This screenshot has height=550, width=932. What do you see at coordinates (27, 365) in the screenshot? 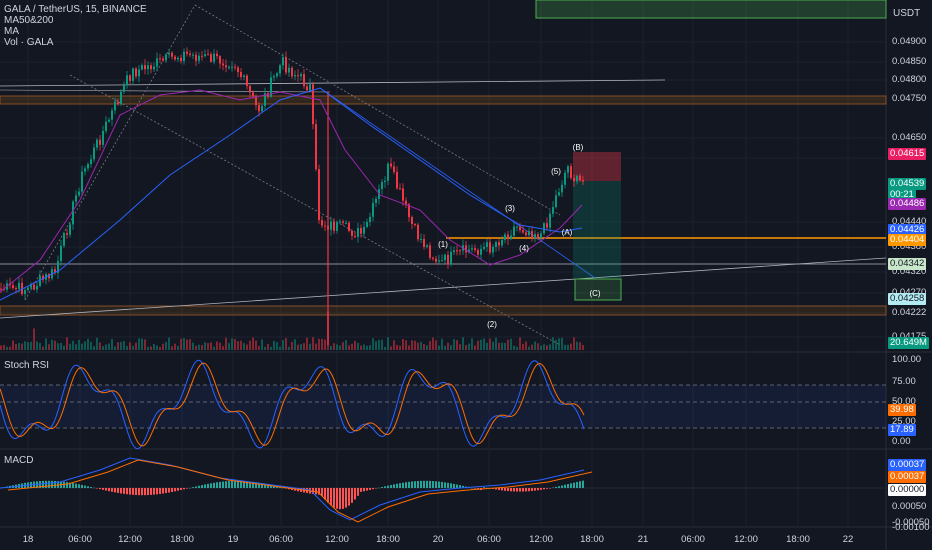
I see `stoch-rsi-title: Stoch RSI` at bounding box center [27, 365].